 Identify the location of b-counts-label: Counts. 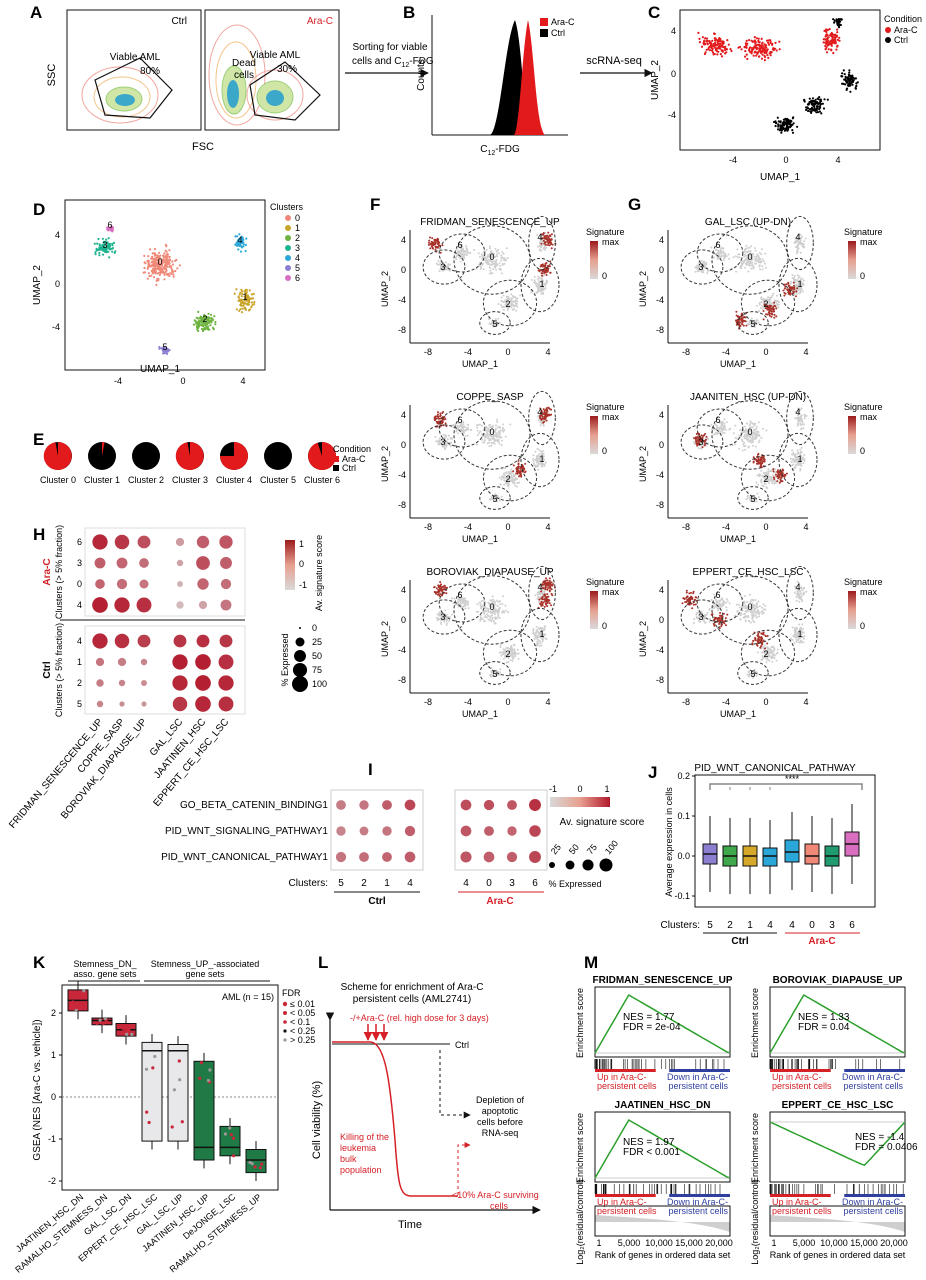
(421, 75).